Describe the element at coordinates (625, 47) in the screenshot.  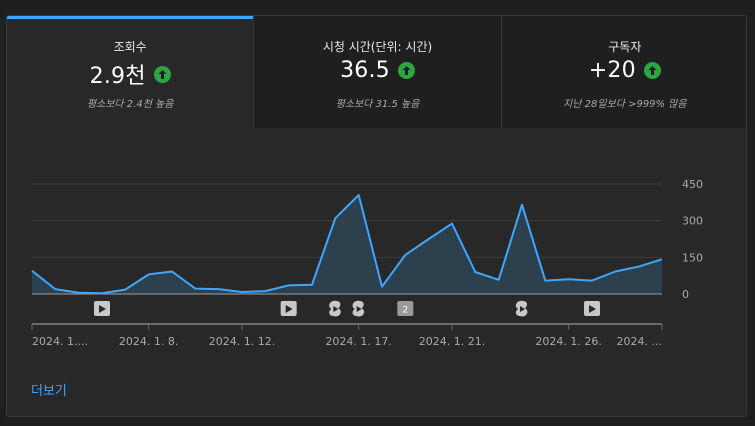
I see `tab-label: 구독자` at that location.